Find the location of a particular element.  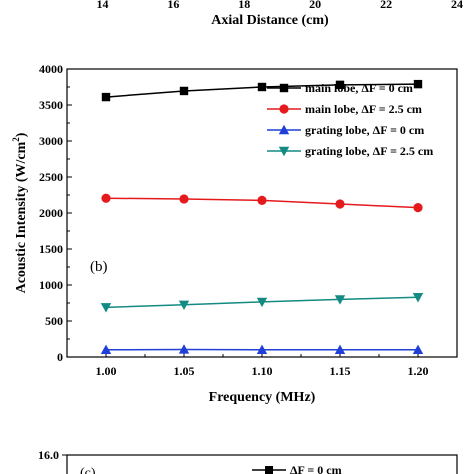

x-tick-label: 1.00 is located at coordinates (106, 371).